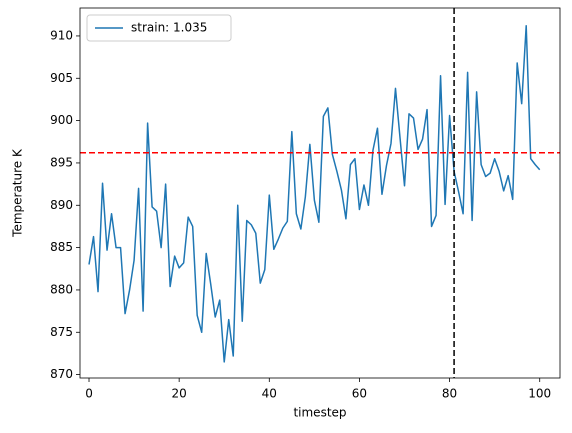 The height and width of the screenshot is (433, 572). What do you see at coordinates (359, 394) in the screenshot?
I see `x-tick-label: 60` at bounding box center [359, 394].